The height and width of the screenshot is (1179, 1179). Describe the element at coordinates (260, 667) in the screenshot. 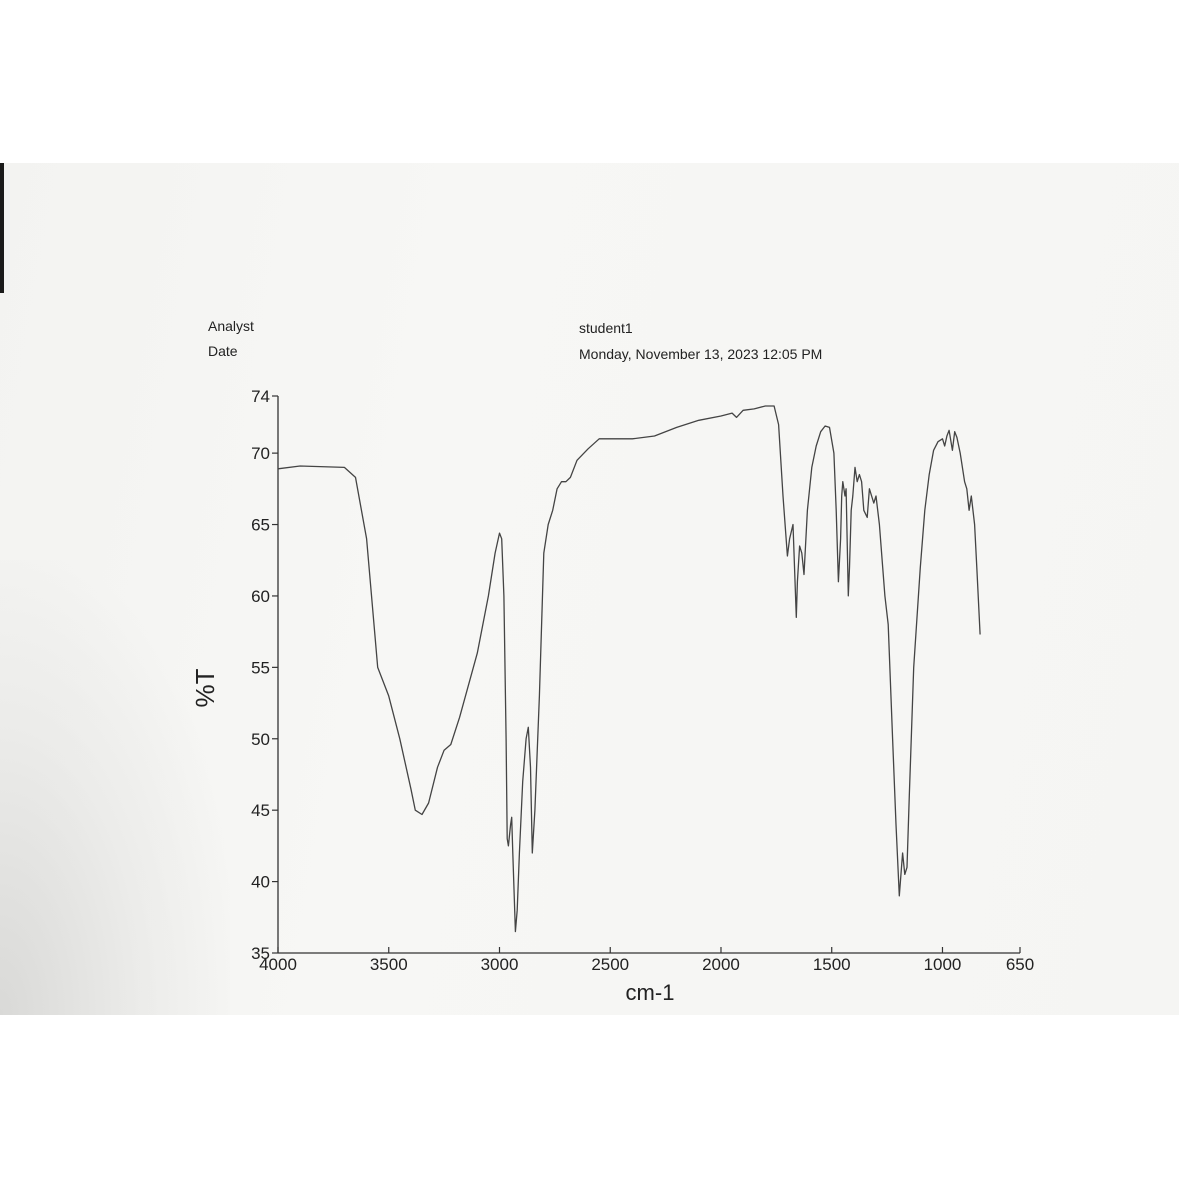

I see `y-tick-label: 55` at that location.